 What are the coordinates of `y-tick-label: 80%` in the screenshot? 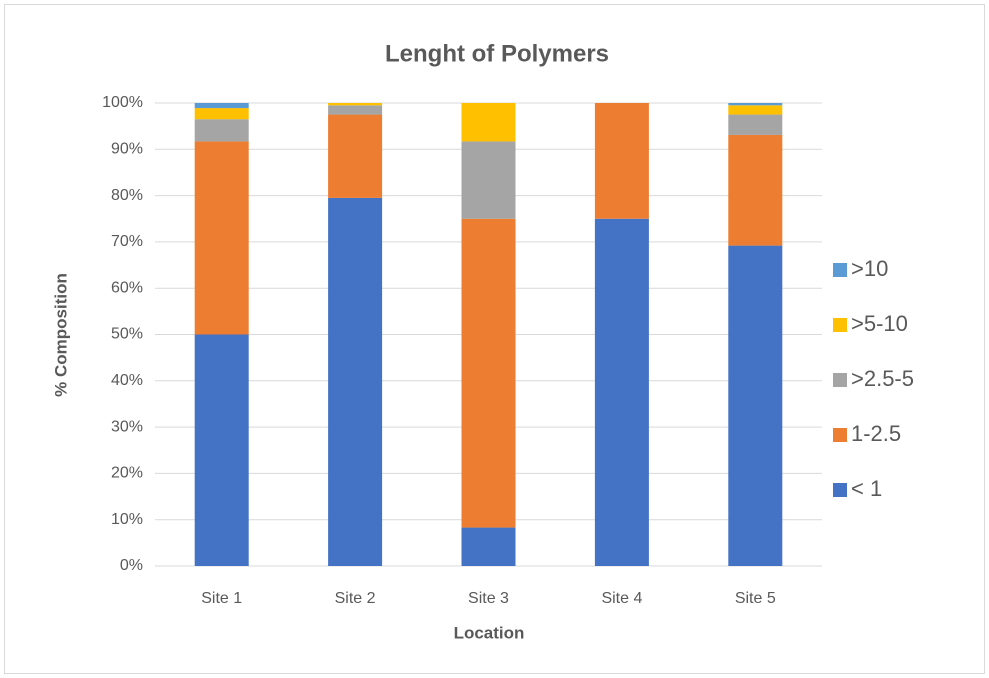 It's located at (127, 195).